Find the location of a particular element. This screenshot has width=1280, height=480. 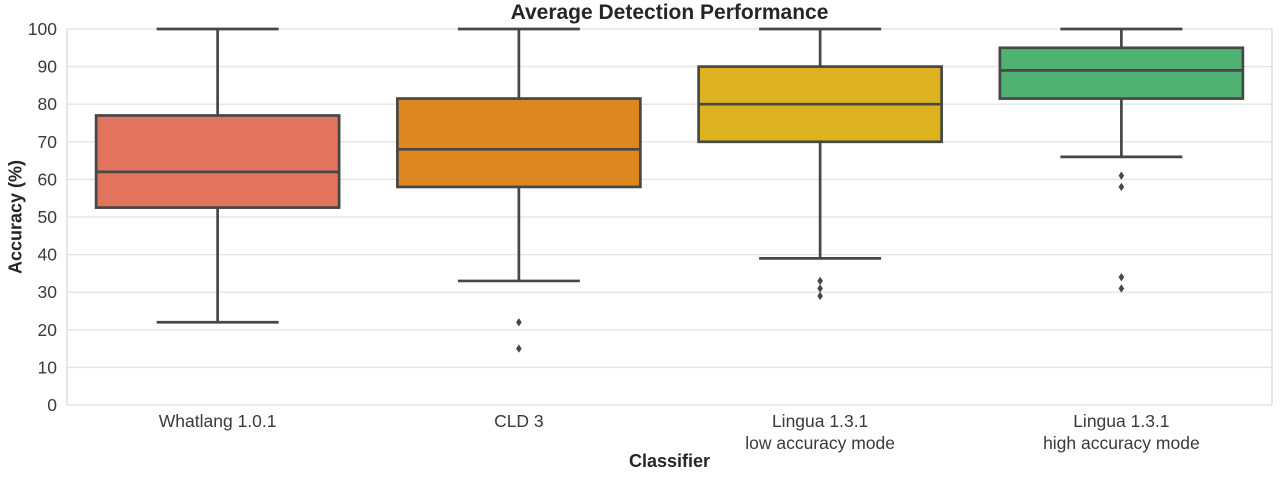

chart-title: Average Detection Performance is located at coordinates (669, 12).